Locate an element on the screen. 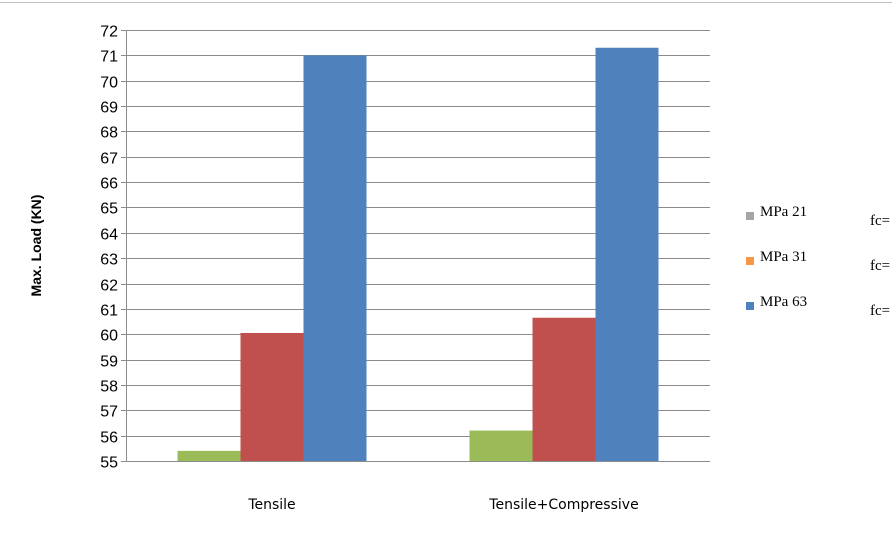 This screenshot has width=892, height=541. y-tick-label: 68 is located at coordinates (109, 133).